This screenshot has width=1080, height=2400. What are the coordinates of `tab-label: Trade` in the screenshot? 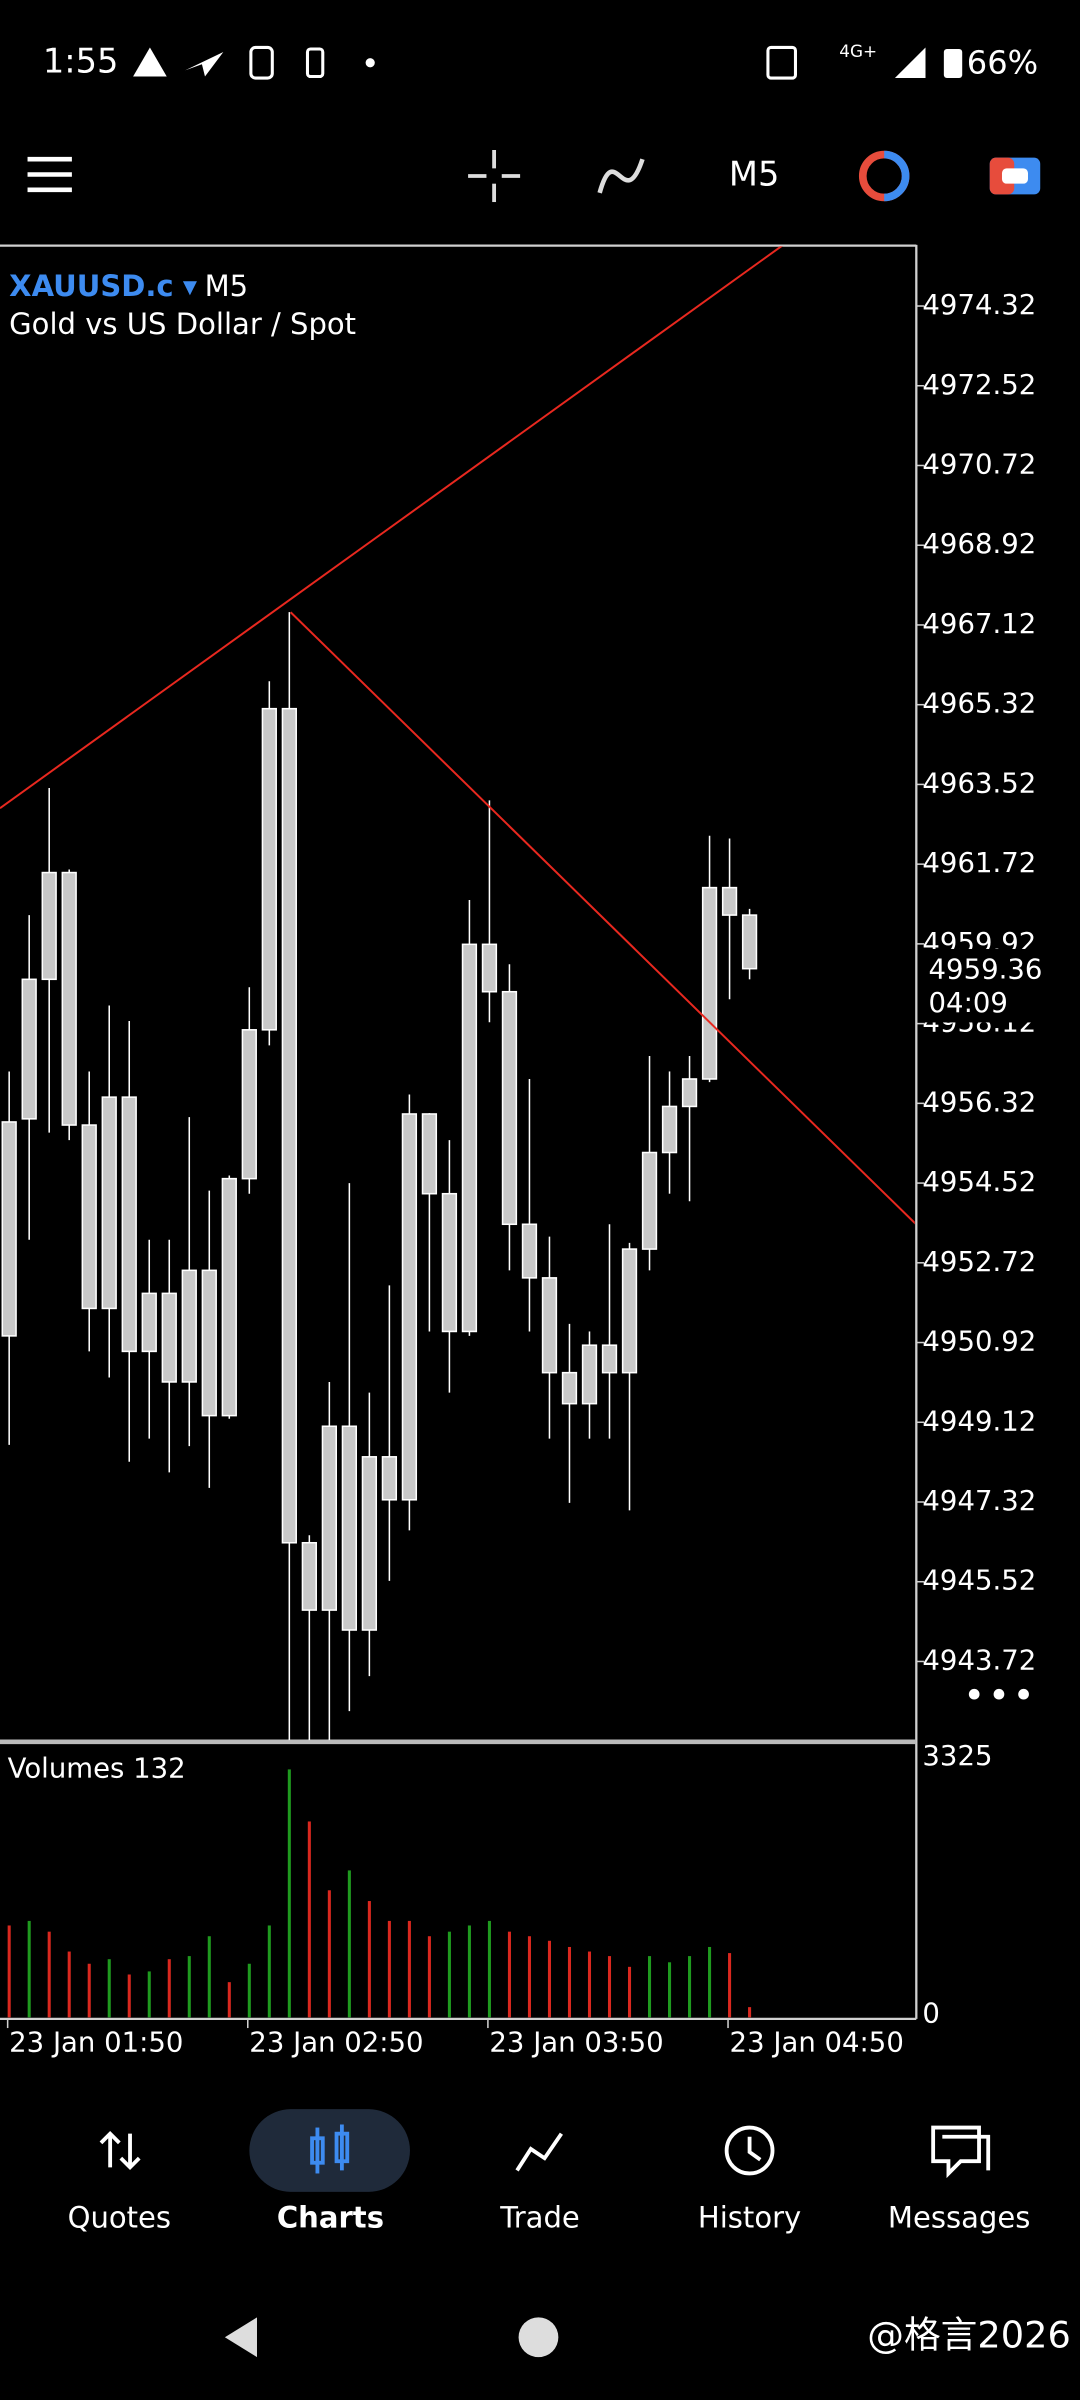 It's located at (539, 2217).